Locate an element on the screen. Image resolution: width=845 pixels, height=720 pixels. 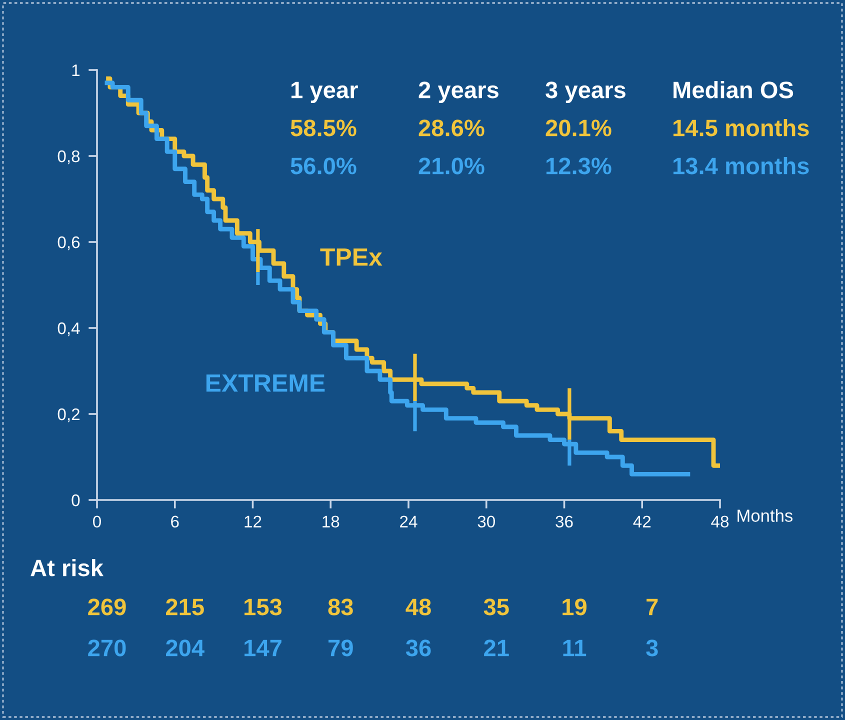
text: 147 is located at coordinates (263, 648).